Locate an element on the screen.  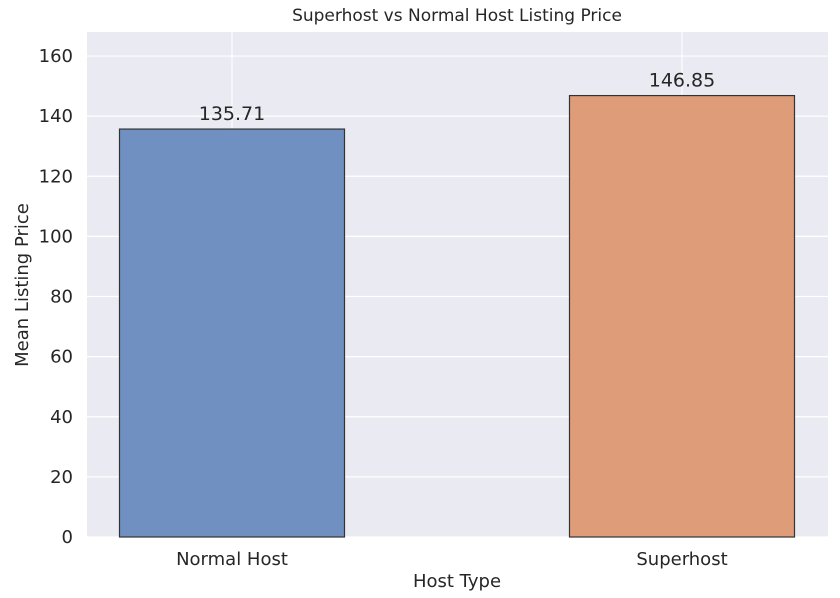
y-tick-label: 0 is located at coordinates (67, 537).